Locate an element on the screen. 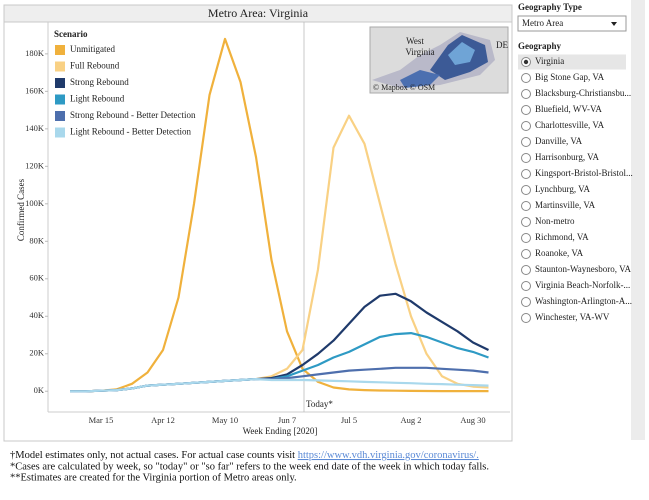 The height and width of the screenshot is (500, 649). map-attribution: © Mapbox © OSM is located at coordinates (404, 87).